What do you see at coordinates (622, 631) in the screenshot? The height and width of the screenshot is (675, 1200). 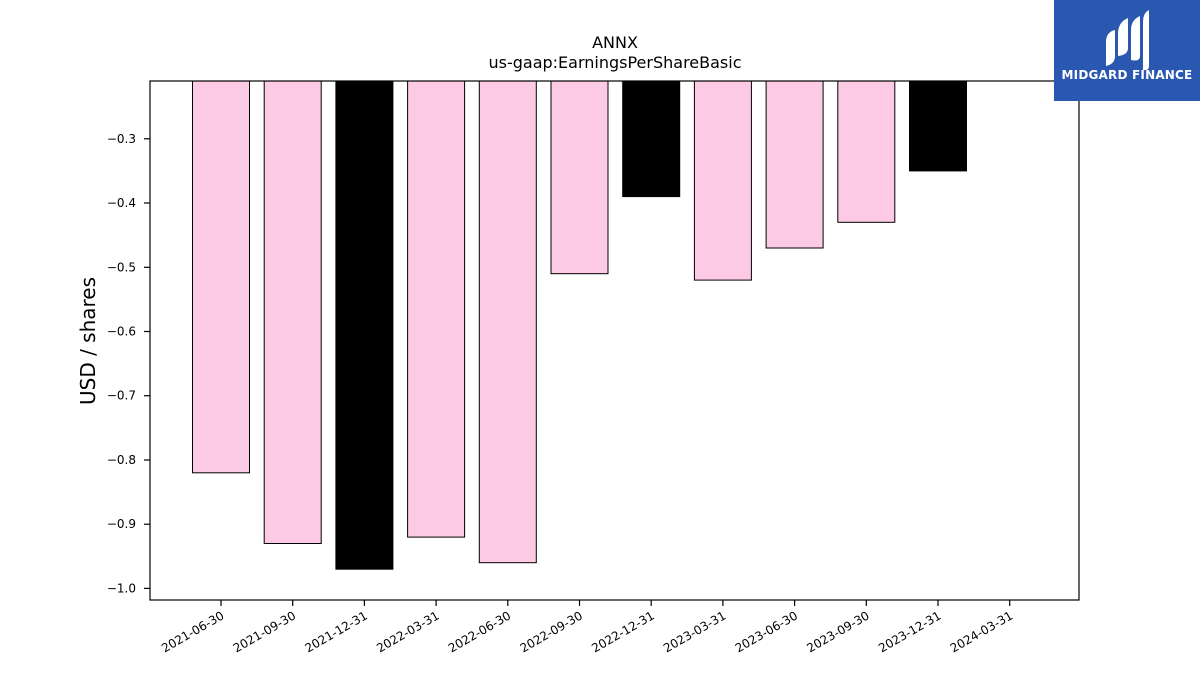 I see `x-tick-label: 2022-12-31` at bounding box center [622, 631].